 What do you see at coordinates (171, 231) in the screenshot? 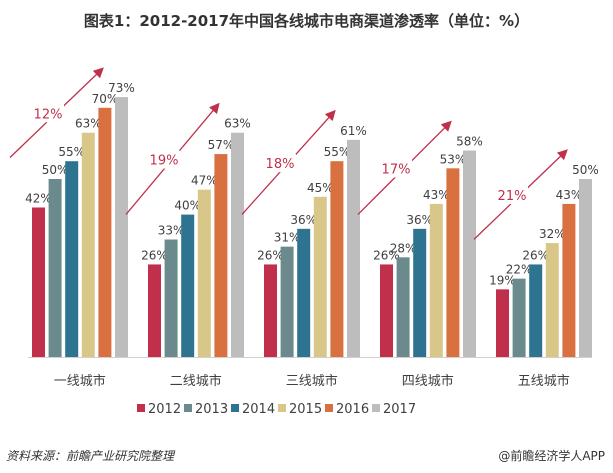
I see `data-label: 33%` at bounding box center [171, 231].